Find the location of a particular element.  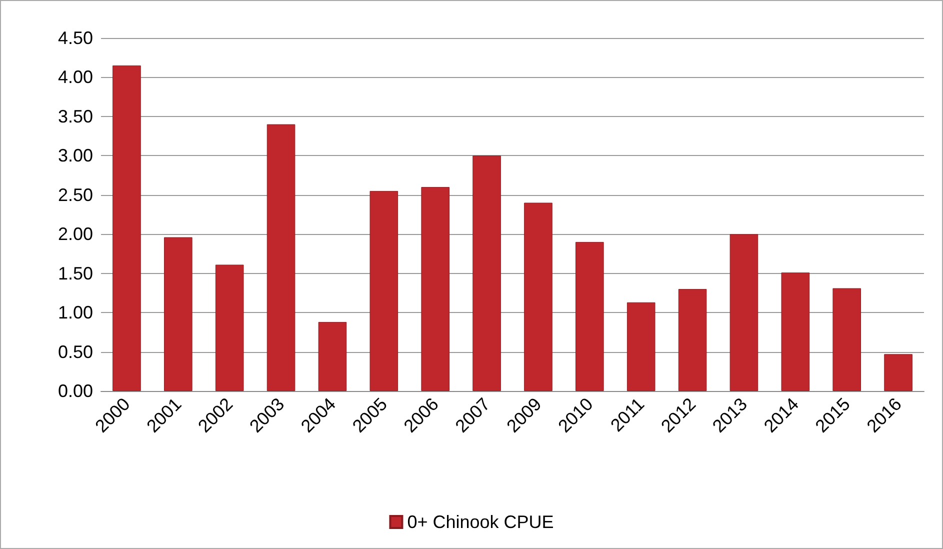

y-tick-label: 0.50 is located at coordinates (75, 352).